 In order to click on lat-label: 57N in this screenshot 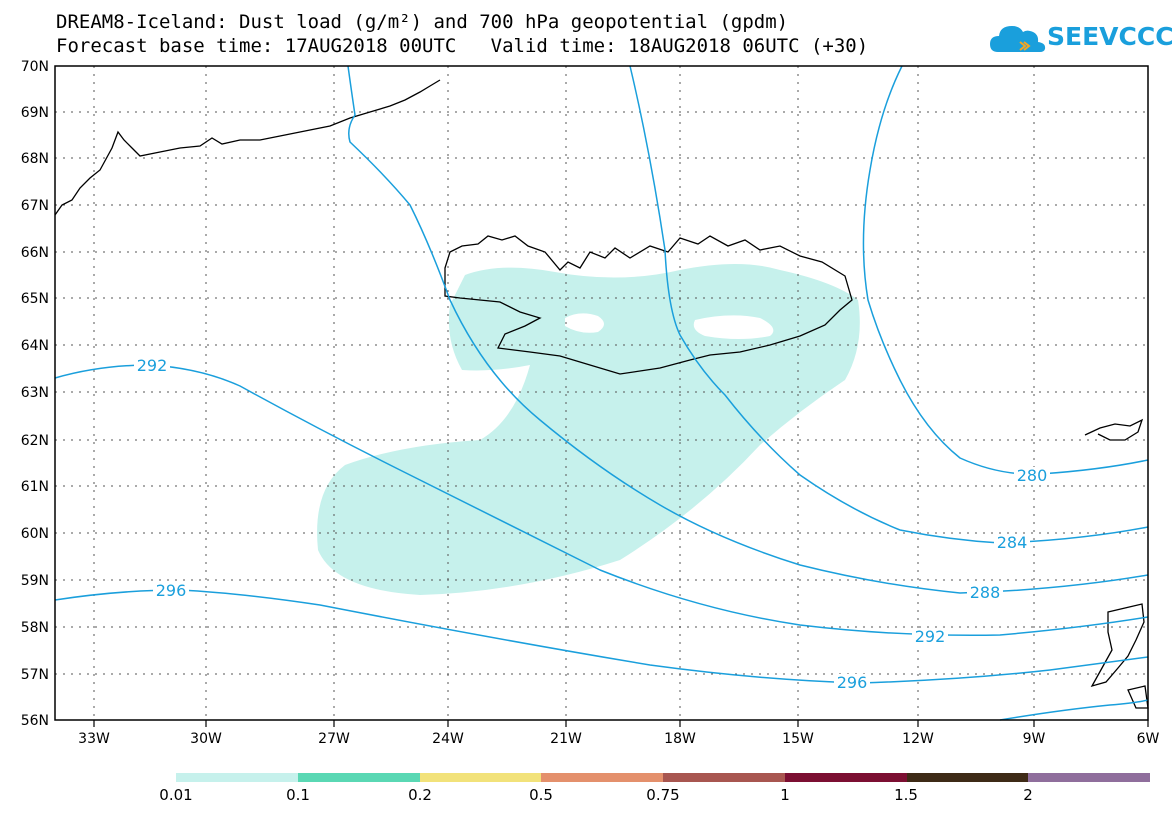, I will do `click(35, 675)`.